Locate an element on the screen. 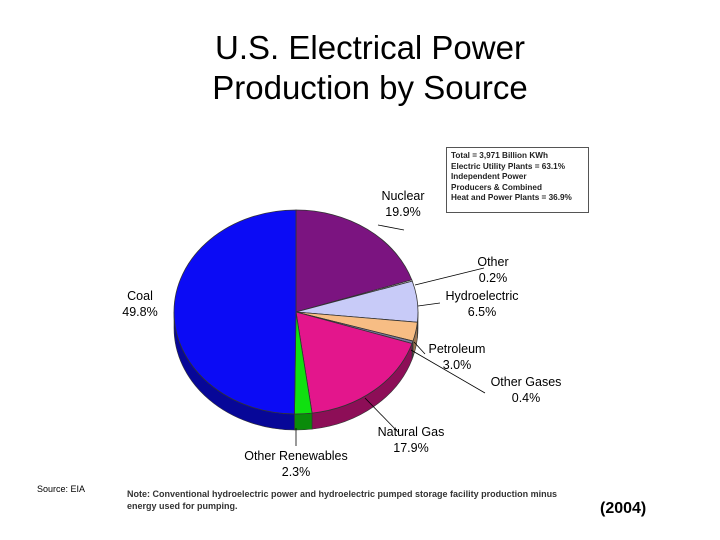 This screenshot has height=540, width=720. slice-label-nuclear: Nuclear is located at coordinates (402, 196).